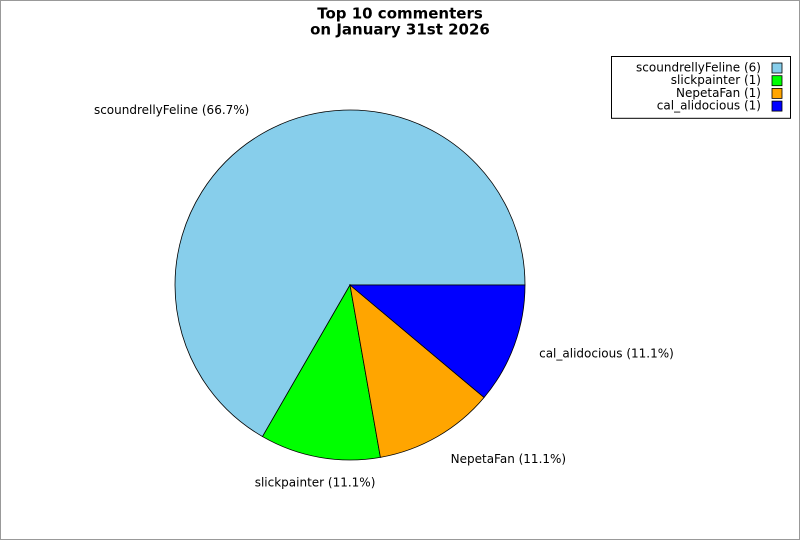  What do you see at coordinates (171, 110) in the screenshot?
I see `slice-label: scoundrellyFeline (66.7%)` at bounding box center [171, 110].